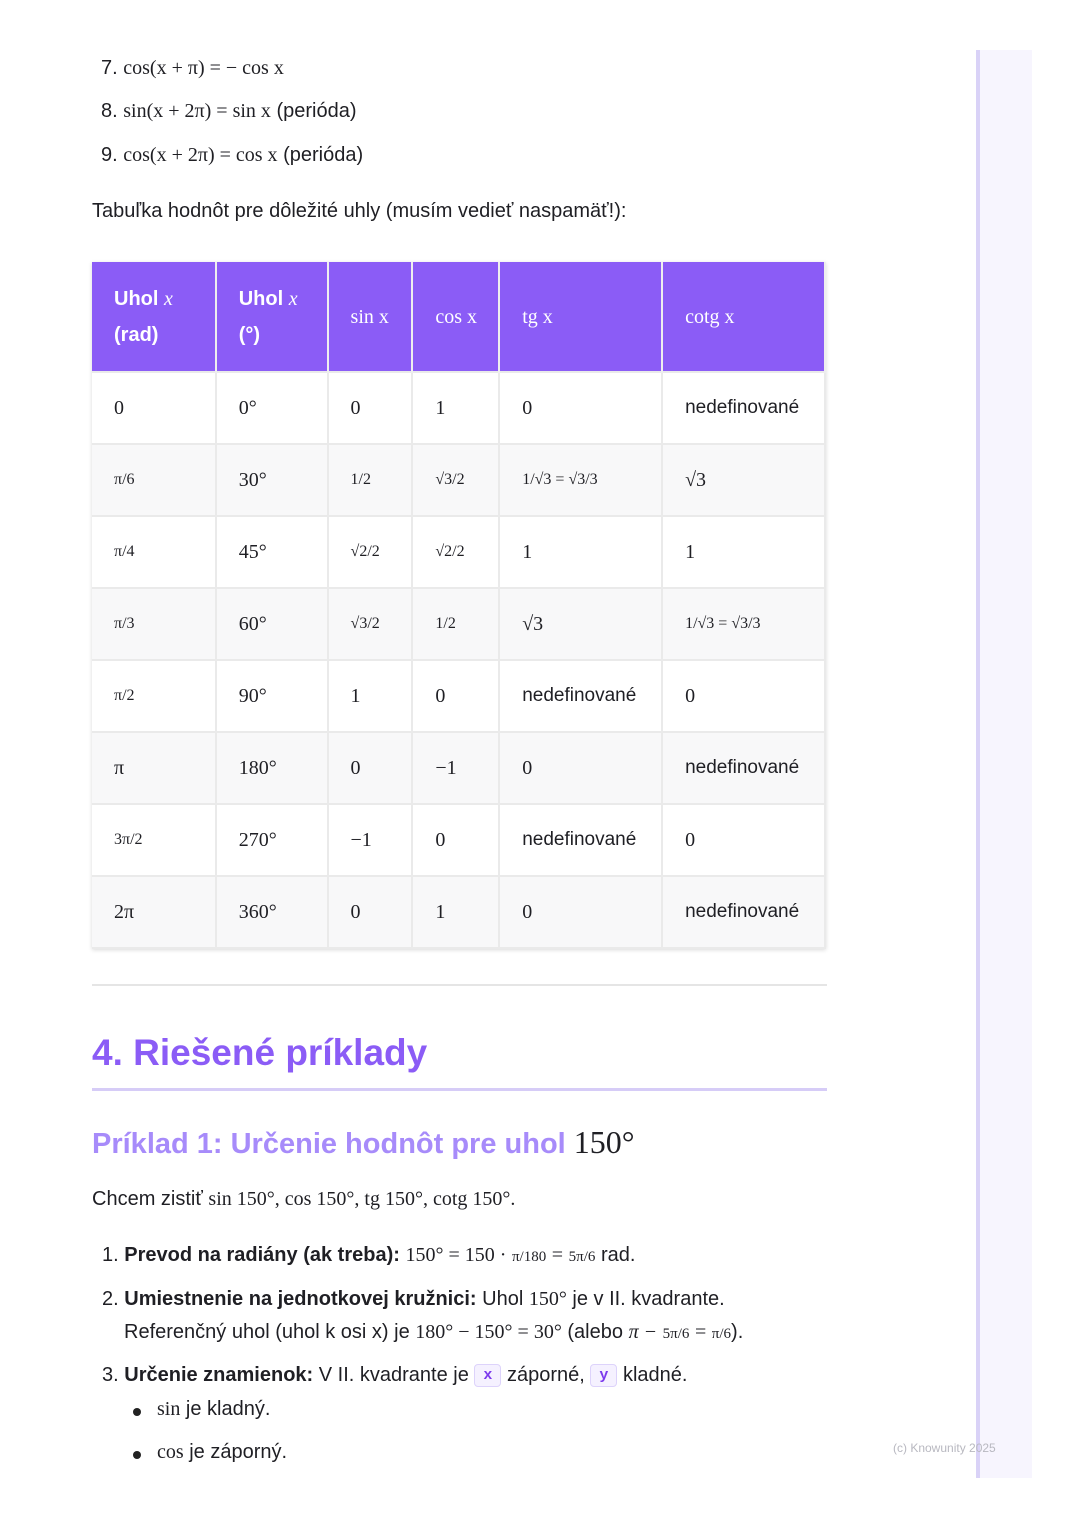 The height and width of the screenshot is (1528, 1080). What do you see at coordinates (267, 1332) in the screenshot?
I see `step-text: Referenčný uhol (uhol k osi x) je` at bounding box center [267, 1332].